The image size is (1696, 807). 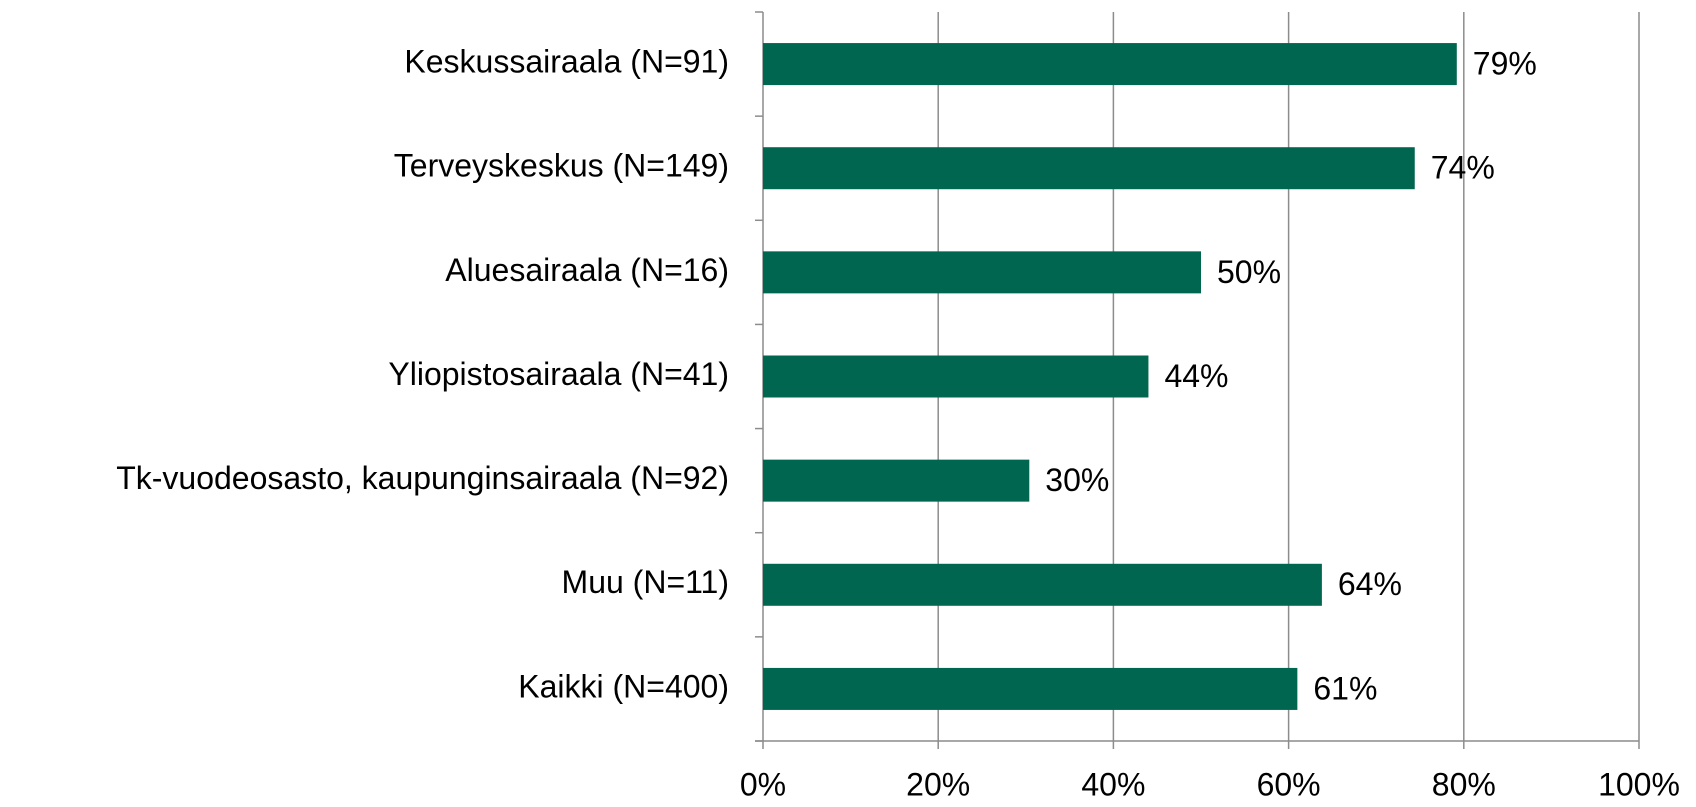 I want to click on x-tick-label: 100%, so click(x=1639, y=784).